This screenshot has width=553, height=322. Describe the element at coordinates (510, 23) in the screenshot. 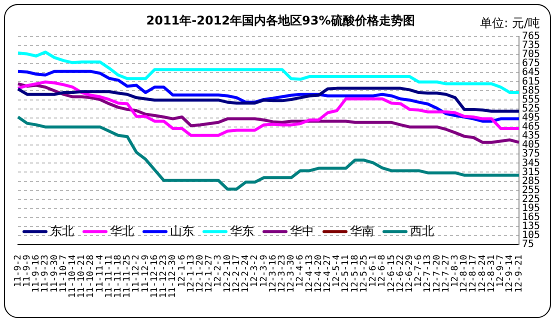

I see `text: 单位: 元/吨` at that location.